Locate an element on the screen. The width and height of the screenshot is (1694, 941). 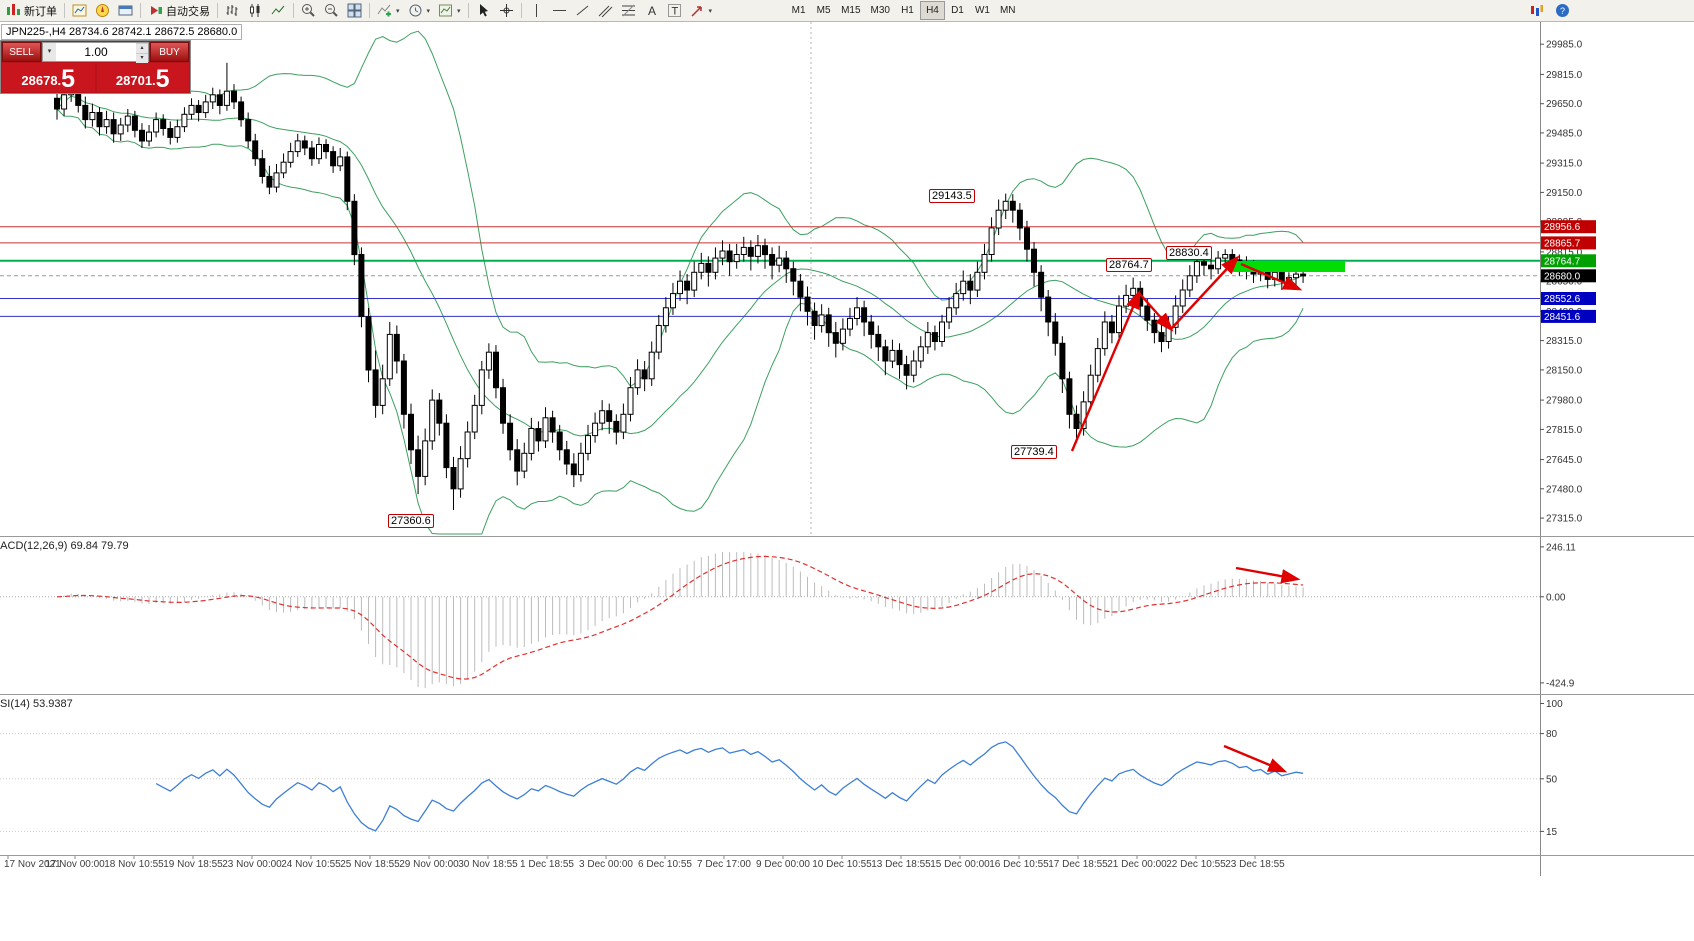
volume-spinner: ▴ ▾ is located at coordinates (142, 53).